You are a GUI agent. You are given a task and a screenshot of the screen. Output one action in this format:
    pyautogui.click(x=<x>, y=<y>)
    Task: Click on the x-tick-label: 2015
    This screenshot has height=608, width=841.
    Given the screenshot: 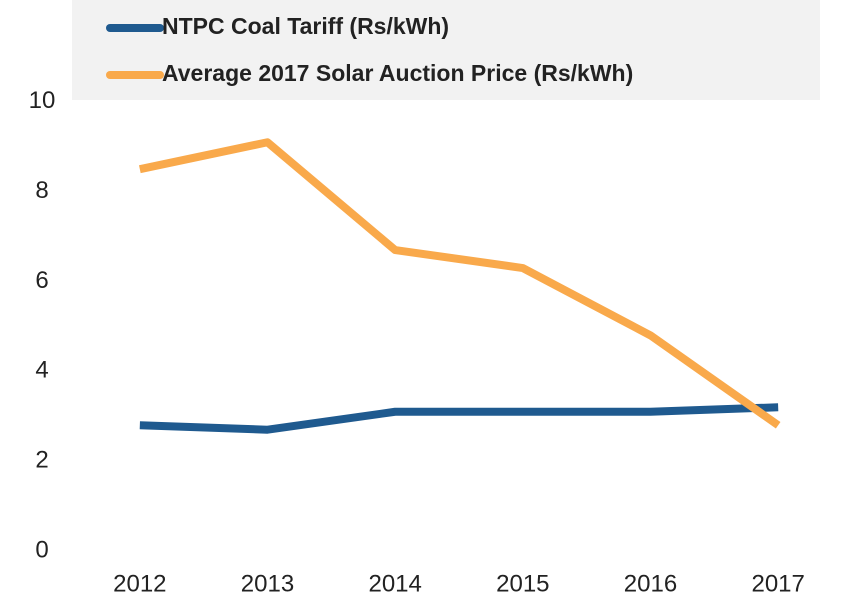 What is the action you would take?
    pyautogui.click(x=522, y=583)
    